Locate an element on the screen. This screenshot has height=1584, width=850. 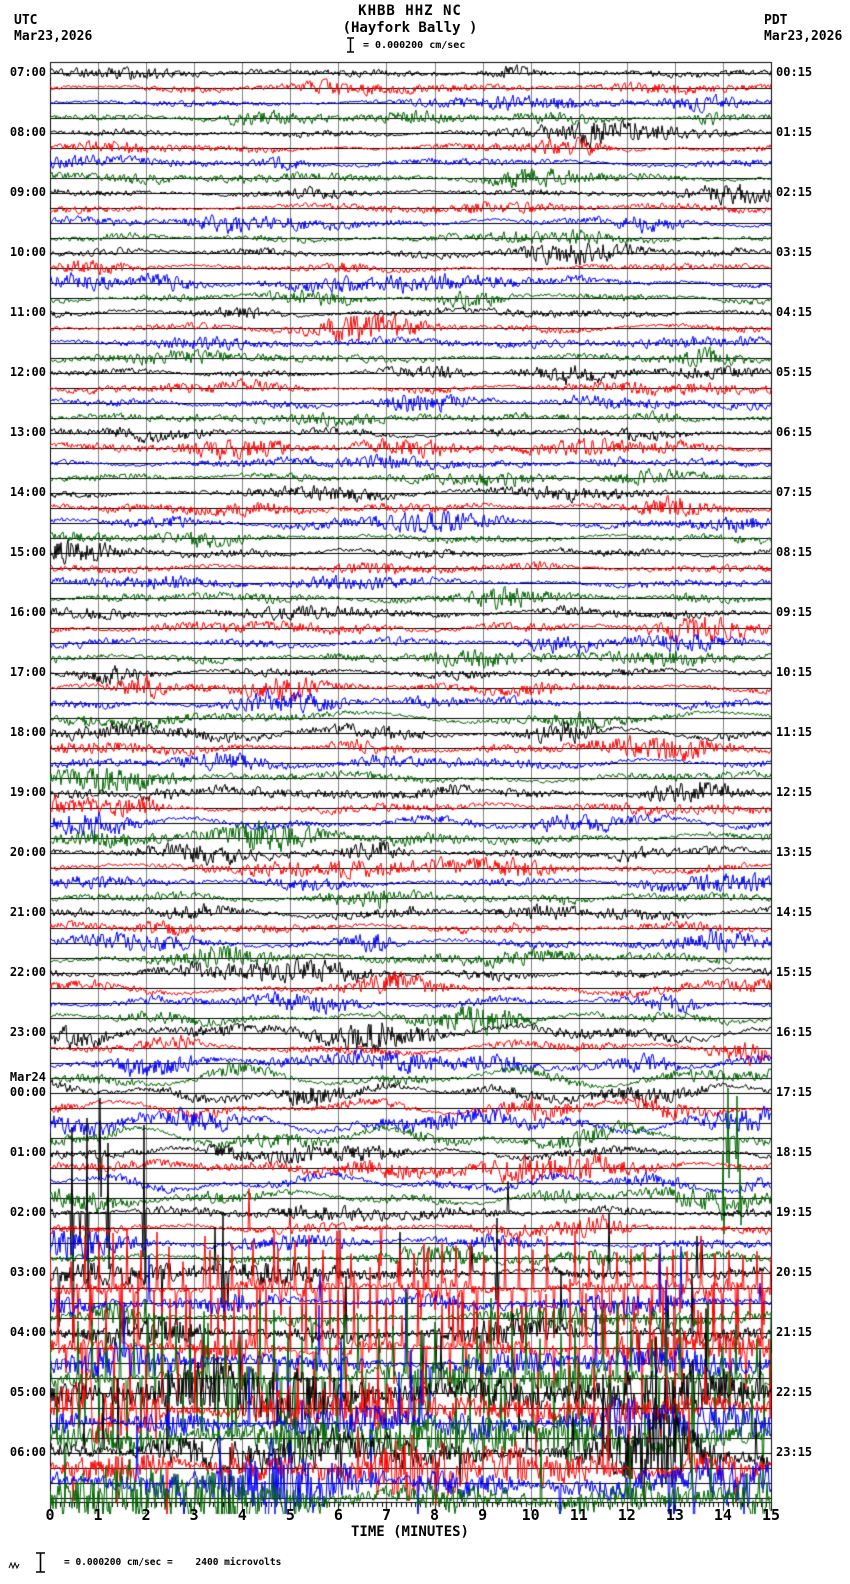
x-axis-tick-label: 5 is located at coordinates (290, 1515).